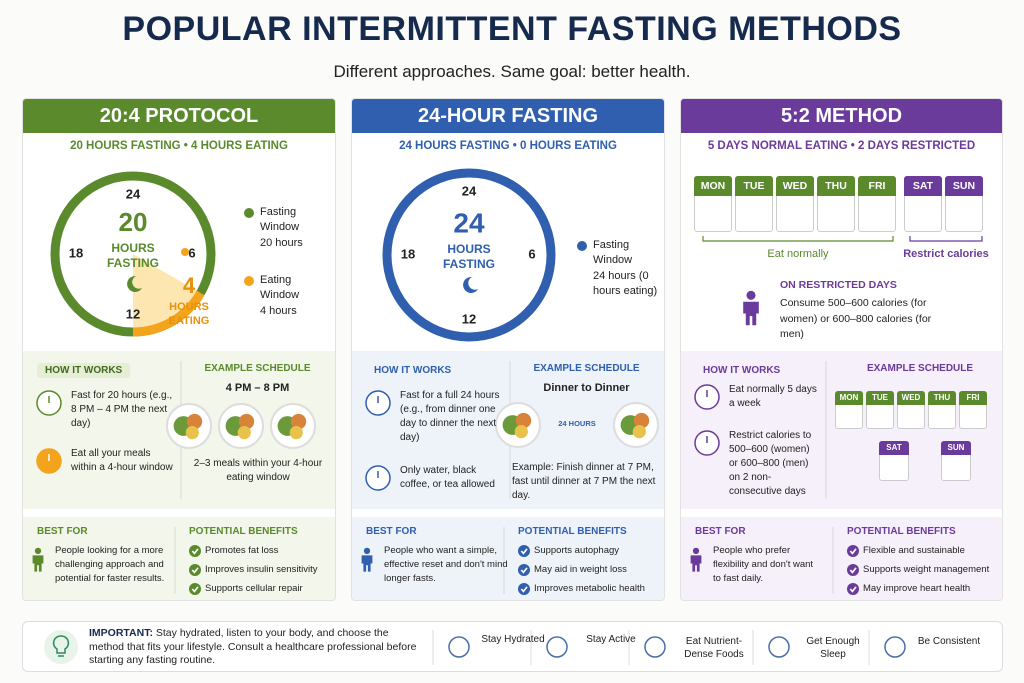 The image size is (1024, 683). Describe the element at coordinates (841, 116) in the screenshot. I see `method-header: 5:2 METHOD` at that location.